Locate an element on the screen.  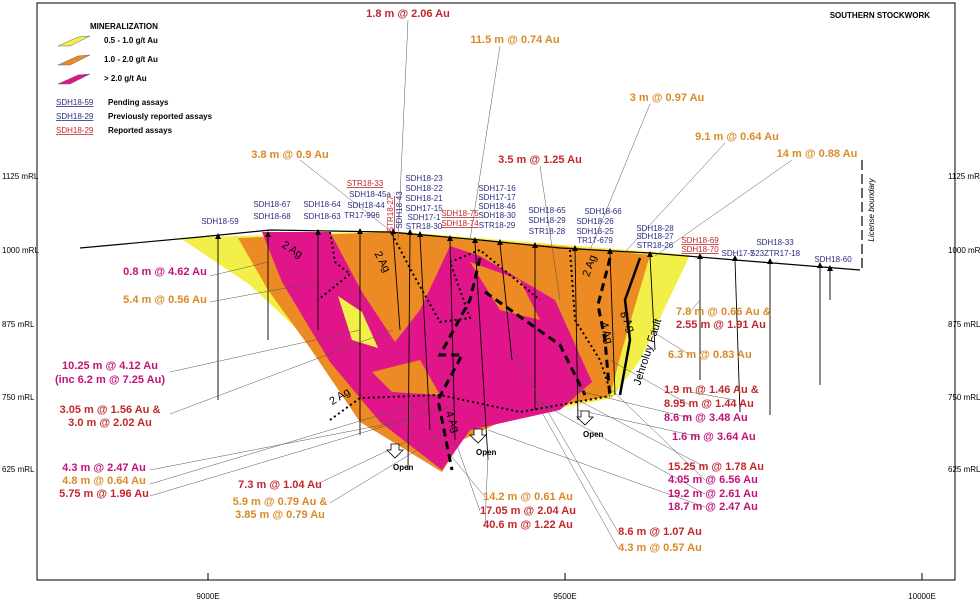
intercept: 5.4 m @ 0.56 Au is located at coordinates (165, 300).